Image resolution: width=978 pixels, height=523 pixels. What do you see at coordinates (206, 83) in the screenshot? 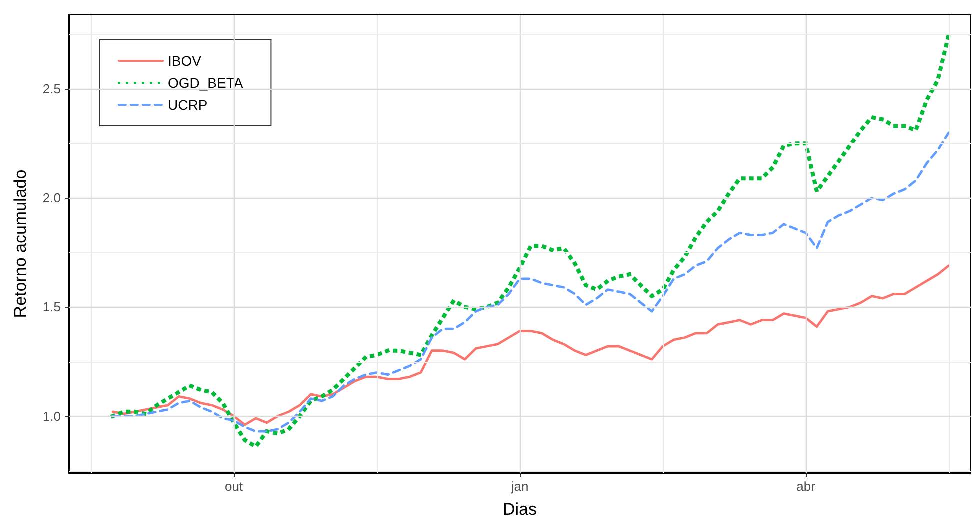
I see `legend-label: OGD_BETA` at bounding box center [206, 83].